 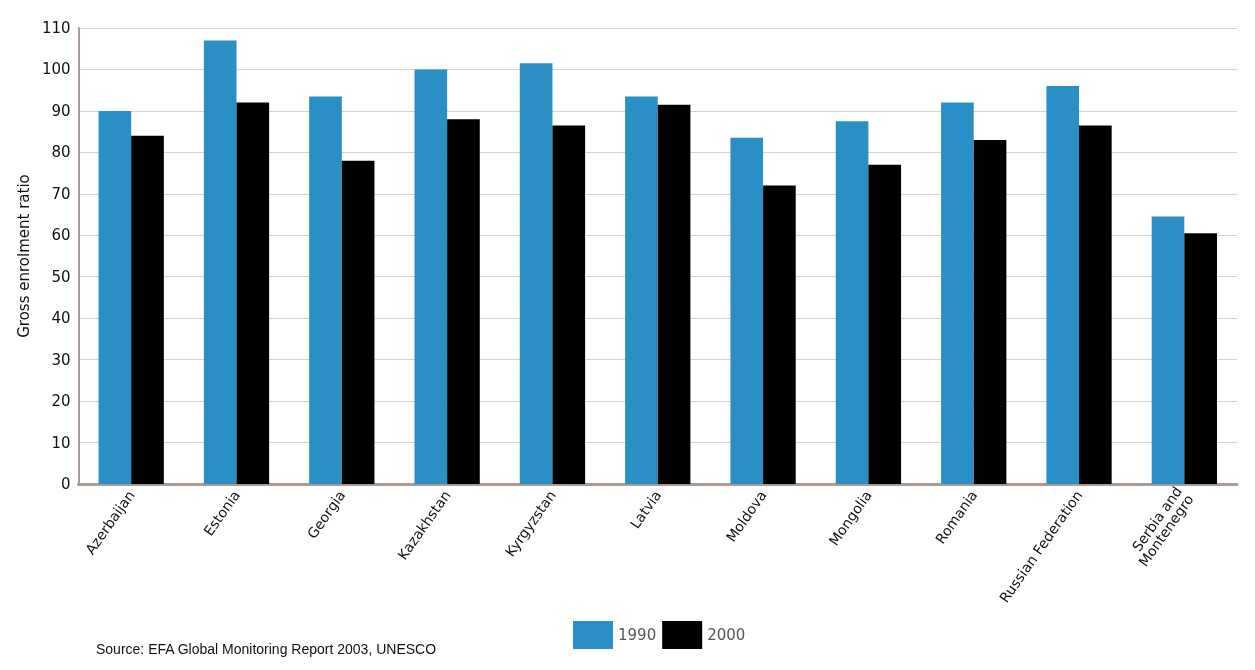 What do you see at coordinates (726, 635) in the screenshot?
I see `legend-label: 2000` at bounding box center [726, 635].